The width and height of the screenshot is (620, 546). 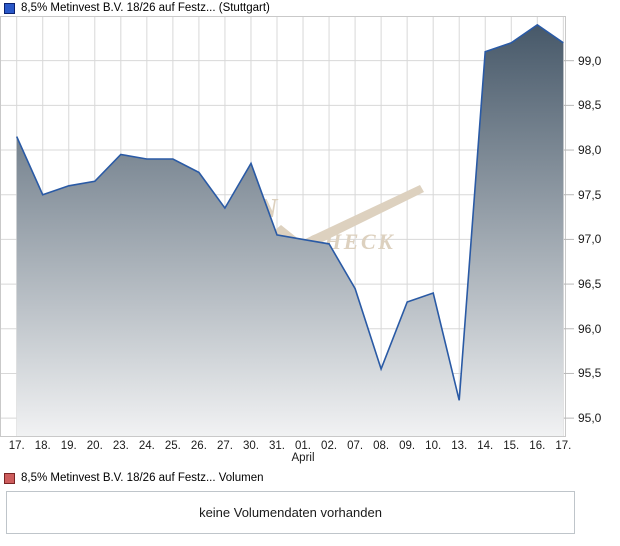 What do you see at coordinates (485, 446) in the screenshot?
I see `x-tick-label: 14.` at bounding box center [485, 446].